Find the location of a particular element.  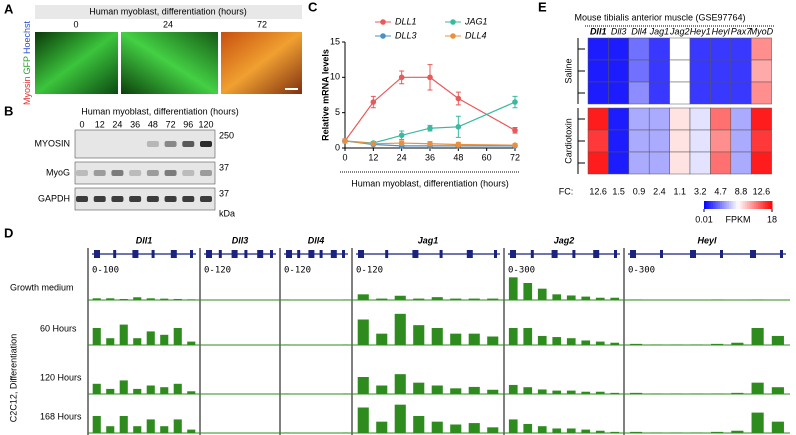

lane-label: 36 is located at coordinates (135, 124).